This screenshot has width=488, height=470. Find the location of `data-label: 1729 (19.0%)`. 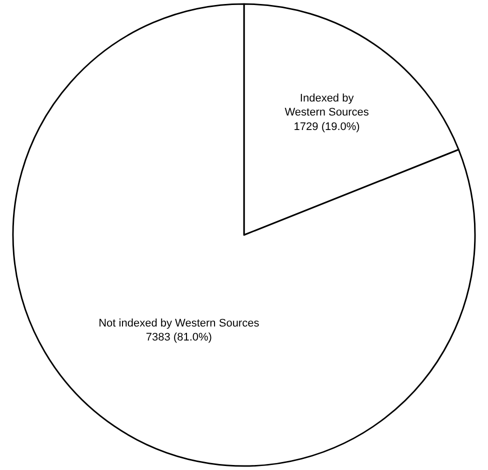

data-label: 1729 (19.0%) is located at coordinates (327, 126).